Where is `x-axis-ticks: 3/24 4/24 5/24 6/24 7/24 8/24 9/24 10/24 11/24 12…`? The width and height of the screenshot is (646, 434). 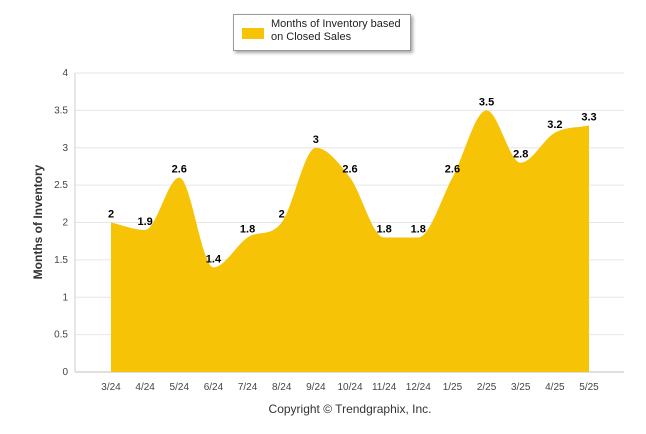
x-axis-ticks: 3/24 4/24 5/24 6/24 7/24 8/24 9/24 10/24 11/24 12… is located at coordinates (350, 387).